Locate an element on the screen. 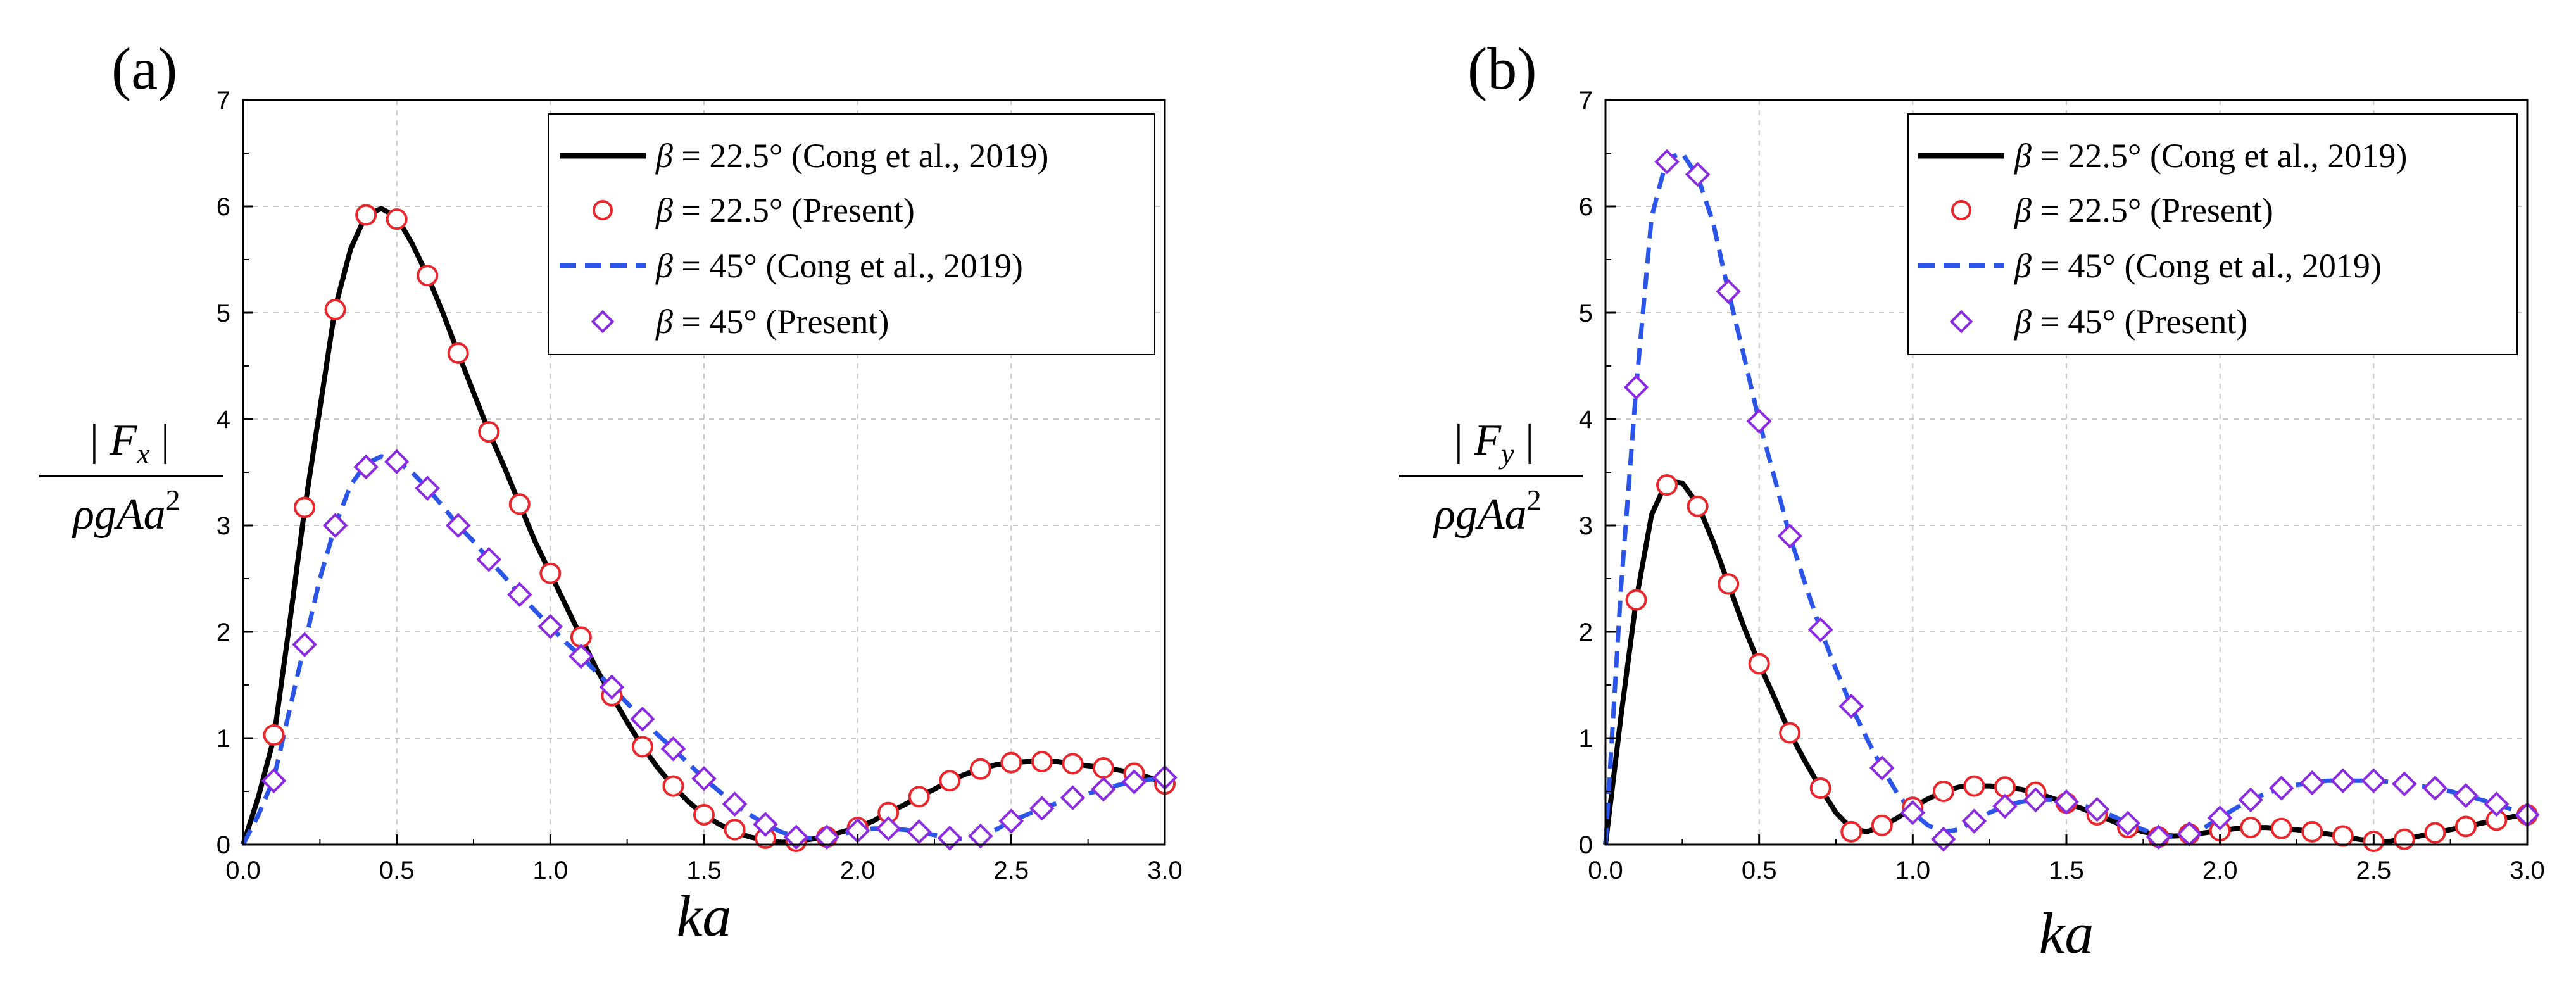 This screenshot has width=2576, height=999. panel-a-legend-entry-1-symbol: β is located at coordinates (664, 156).